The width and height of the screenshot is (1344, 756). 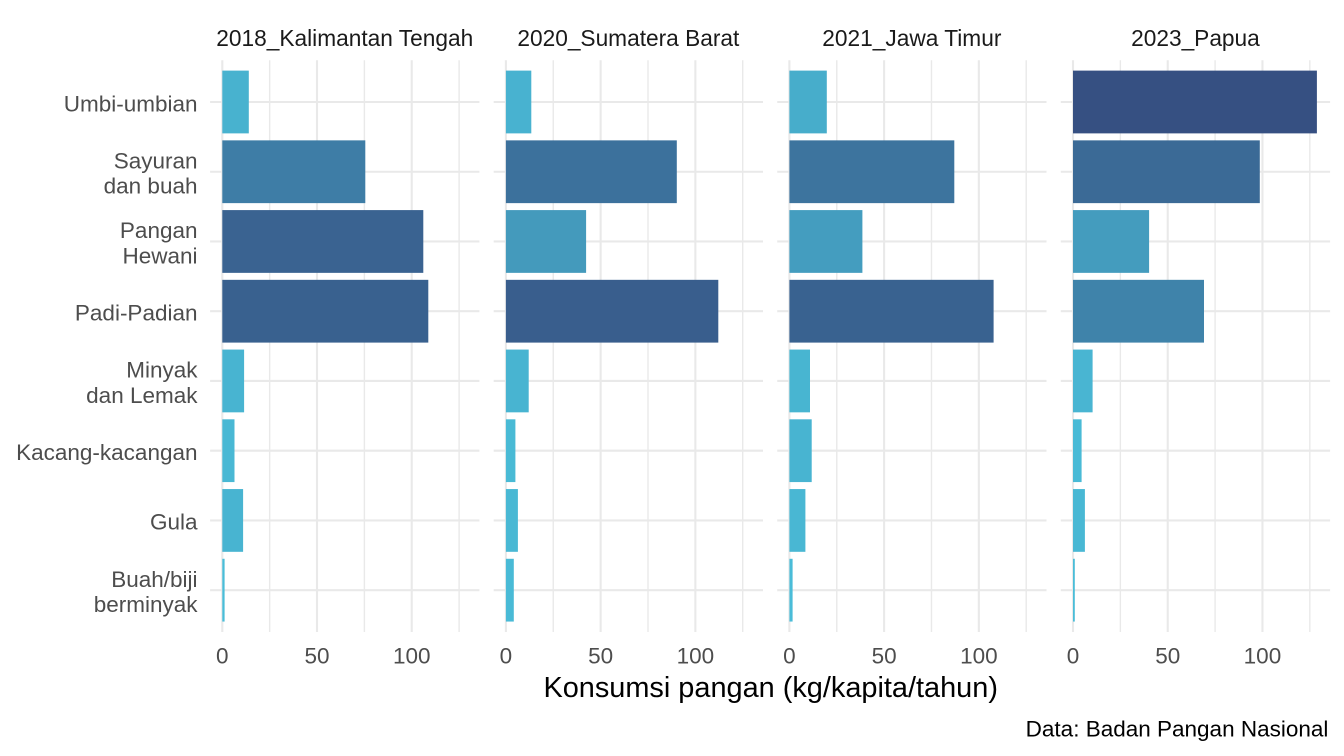 I want to click on svg-text: dan Lemak, so click(x=142, y=395).